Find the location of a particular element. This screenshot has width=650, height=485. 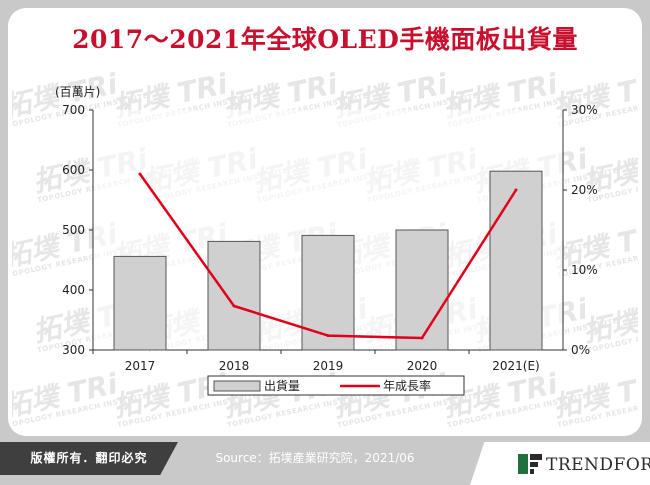

right-tick-label: 10% is located at coordinates (584, 270).